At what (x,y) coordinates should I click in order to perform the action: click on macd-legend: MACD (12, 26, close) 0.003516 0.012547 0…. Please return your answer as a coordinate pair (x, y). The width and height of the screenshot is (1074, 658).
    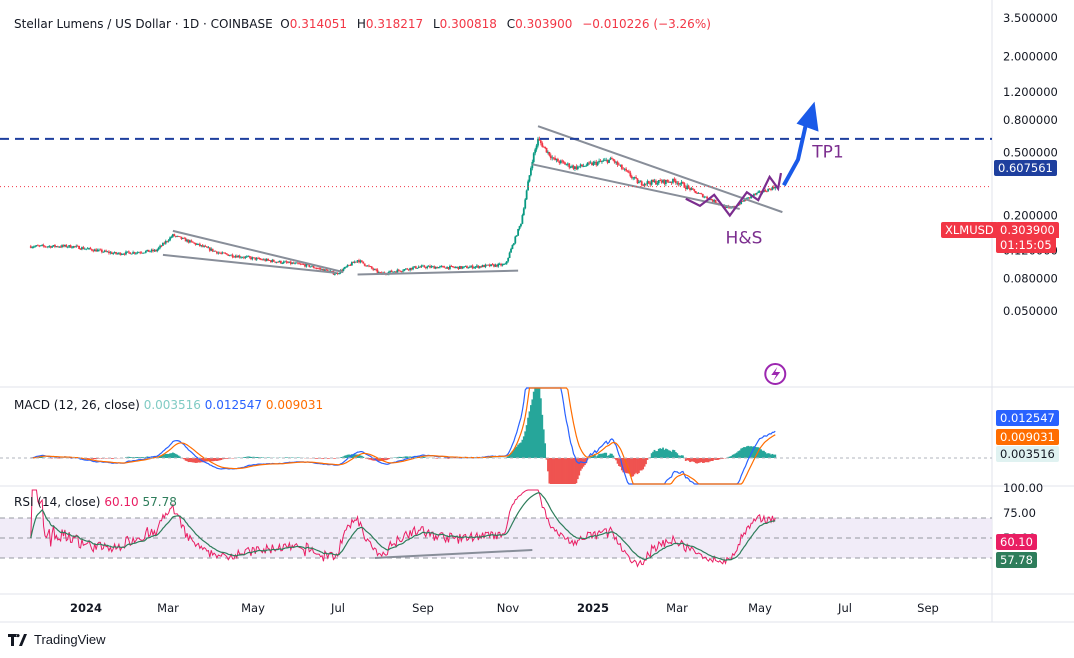
    Looking at the image, I should click on (168, 405).